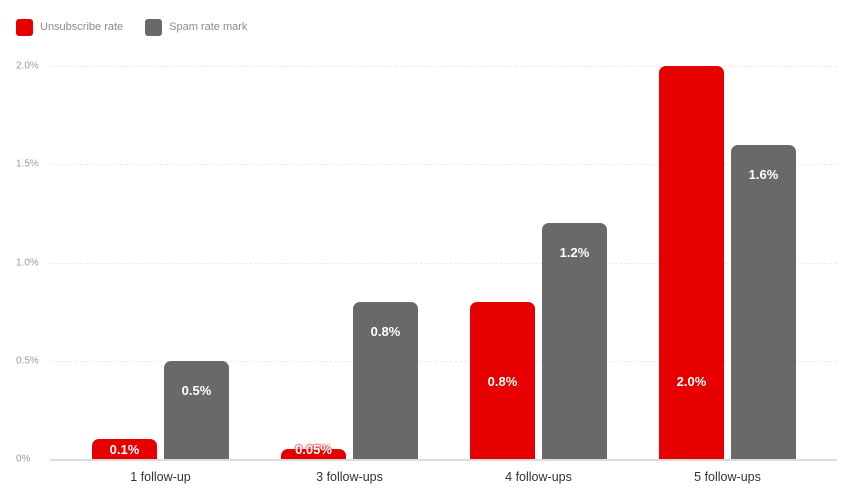 The height and width of the screenshot is (500, 855). I want to click on bar-value-label: 2.0%, so click(691, 381).